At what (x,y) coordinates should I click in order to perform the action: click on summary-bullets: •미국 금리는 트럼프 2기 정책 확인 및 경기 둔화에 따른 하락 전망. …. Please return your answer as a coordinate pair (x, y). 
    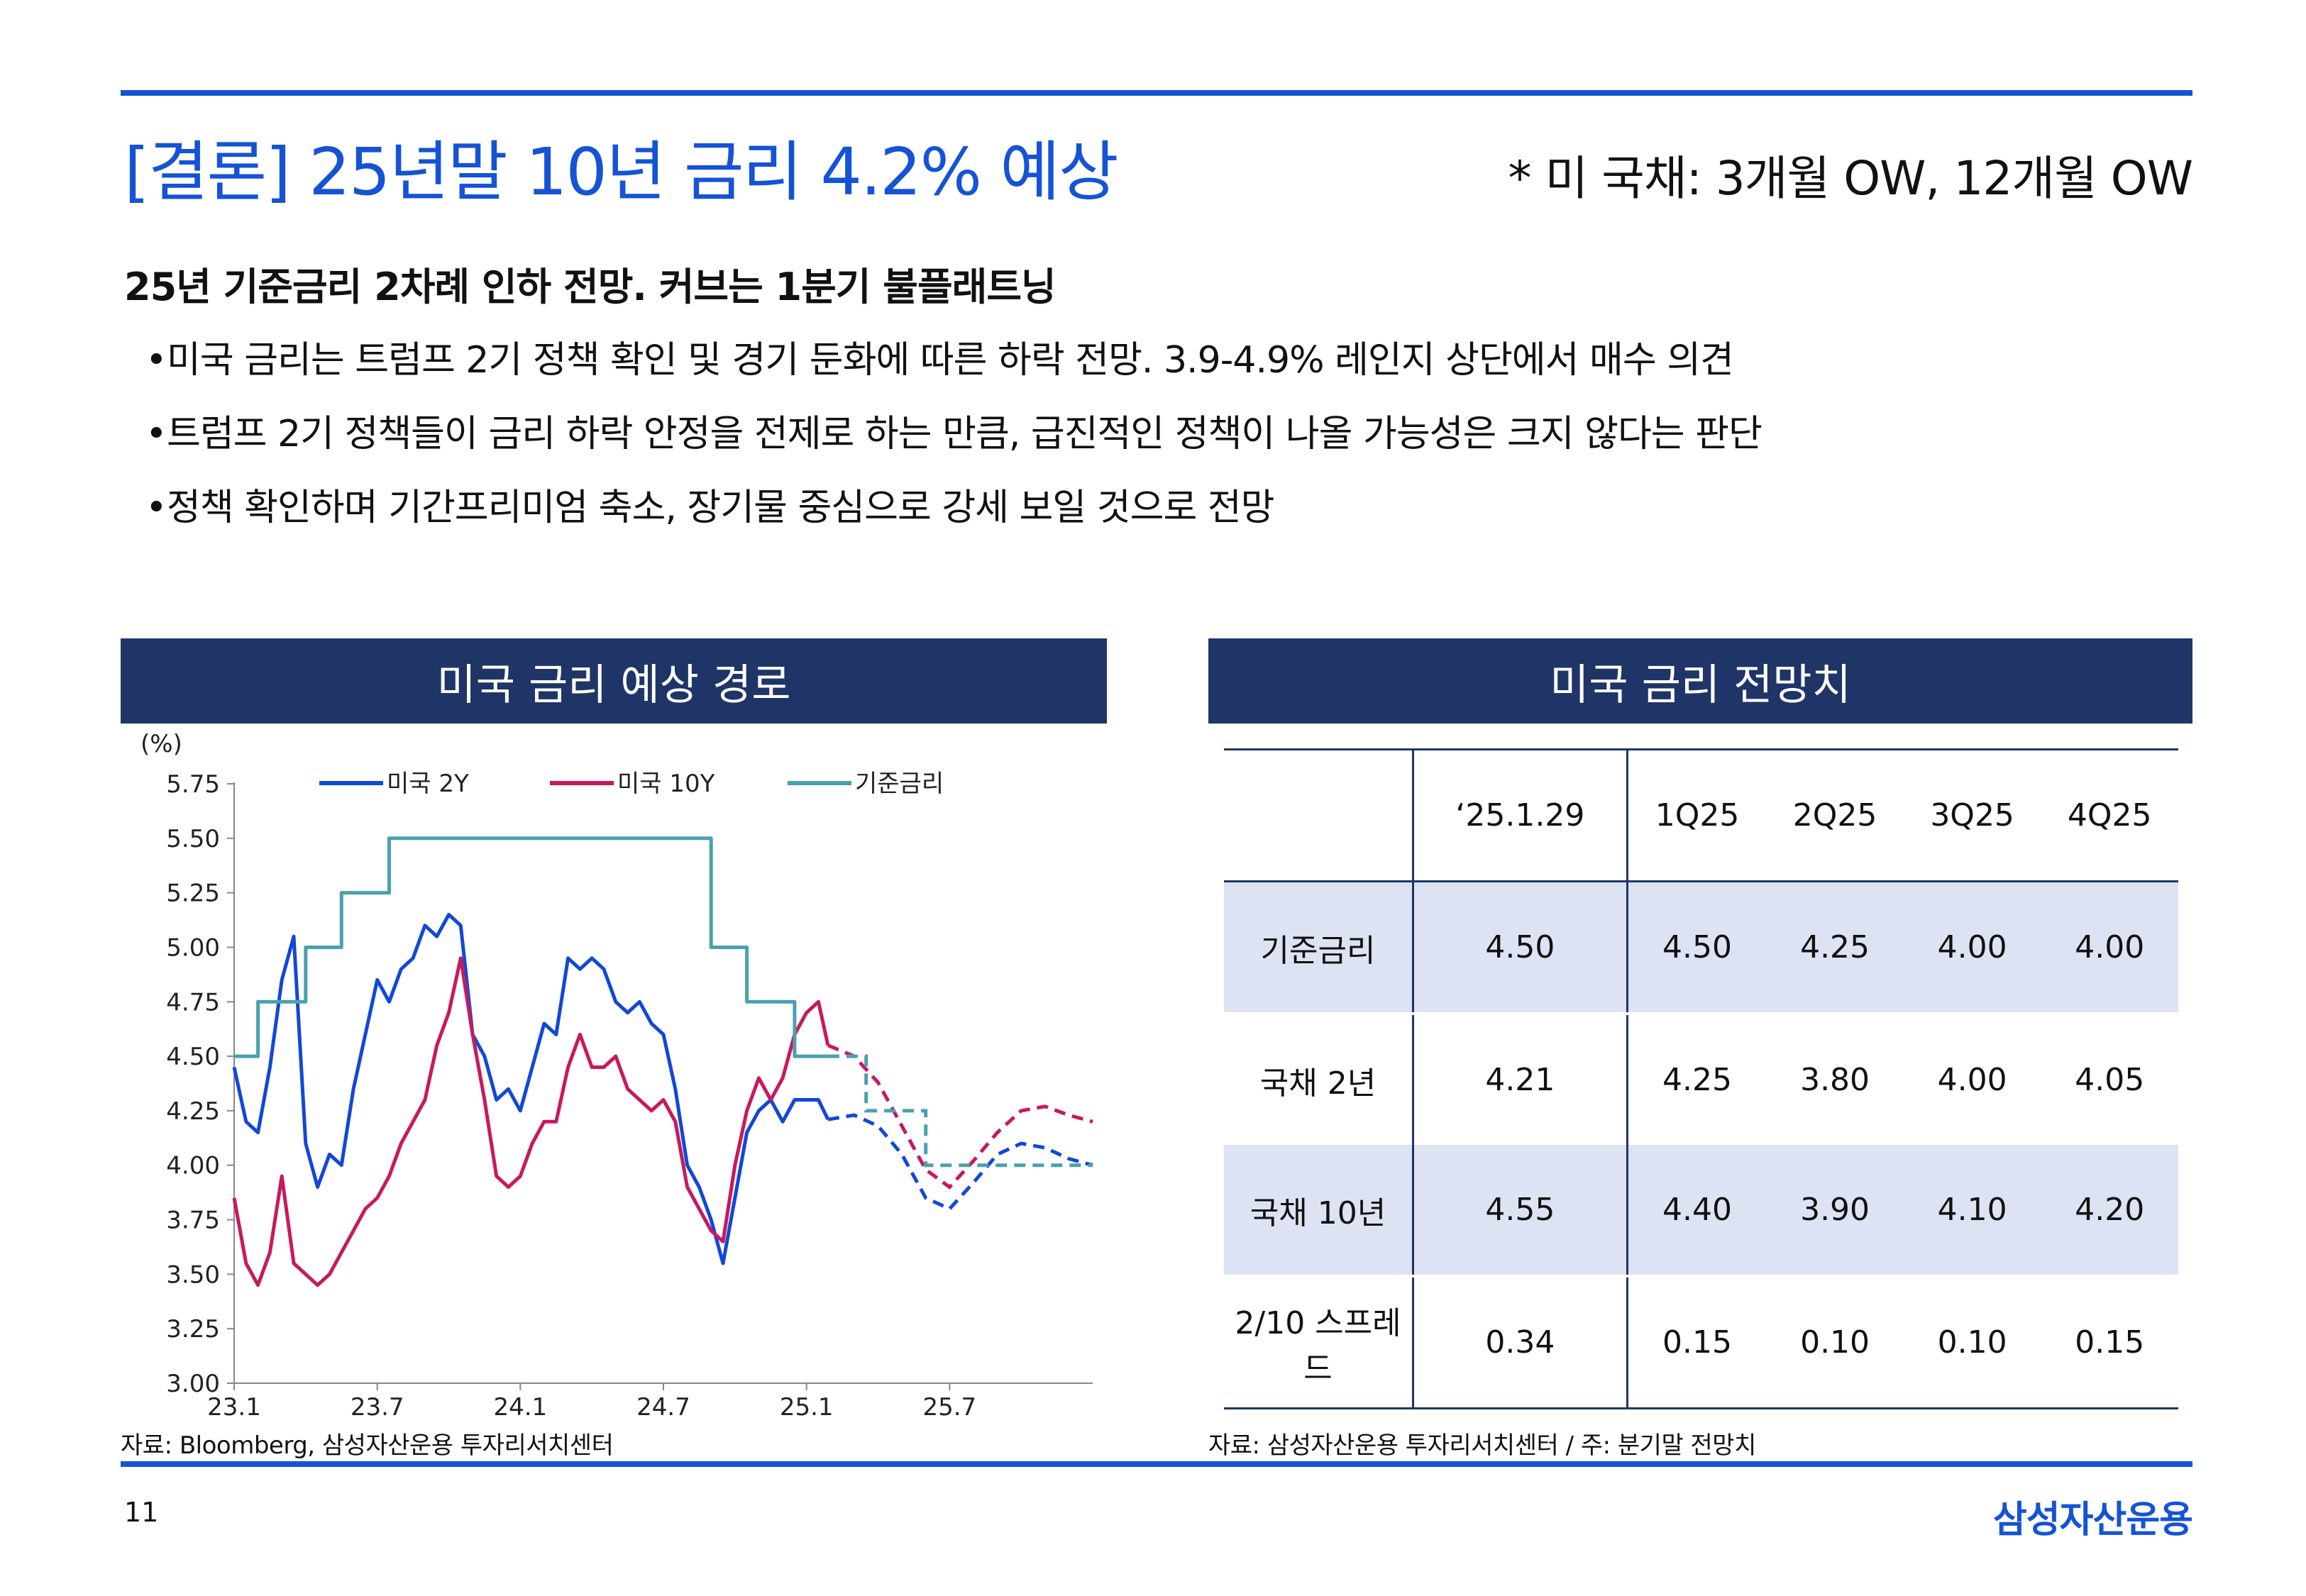
    Looking at the image, I should click on (954, 441).